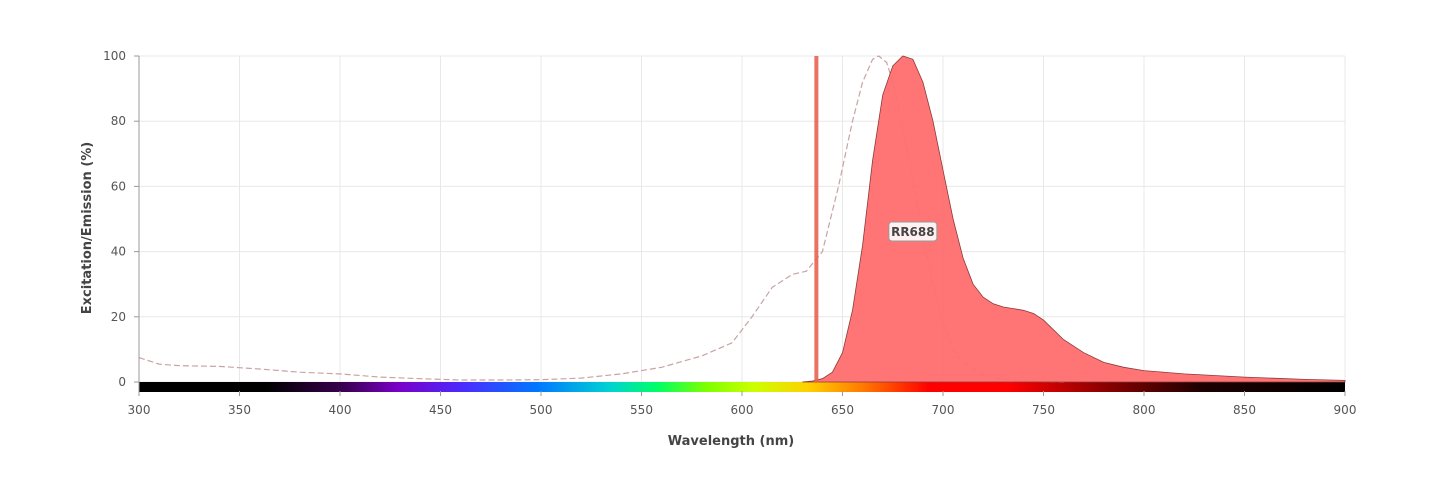 The width and height of the screenshot is (1440, 501). Describe the element at coordinates (816, 219) in the screenshot. I see `laser-line` at that location.